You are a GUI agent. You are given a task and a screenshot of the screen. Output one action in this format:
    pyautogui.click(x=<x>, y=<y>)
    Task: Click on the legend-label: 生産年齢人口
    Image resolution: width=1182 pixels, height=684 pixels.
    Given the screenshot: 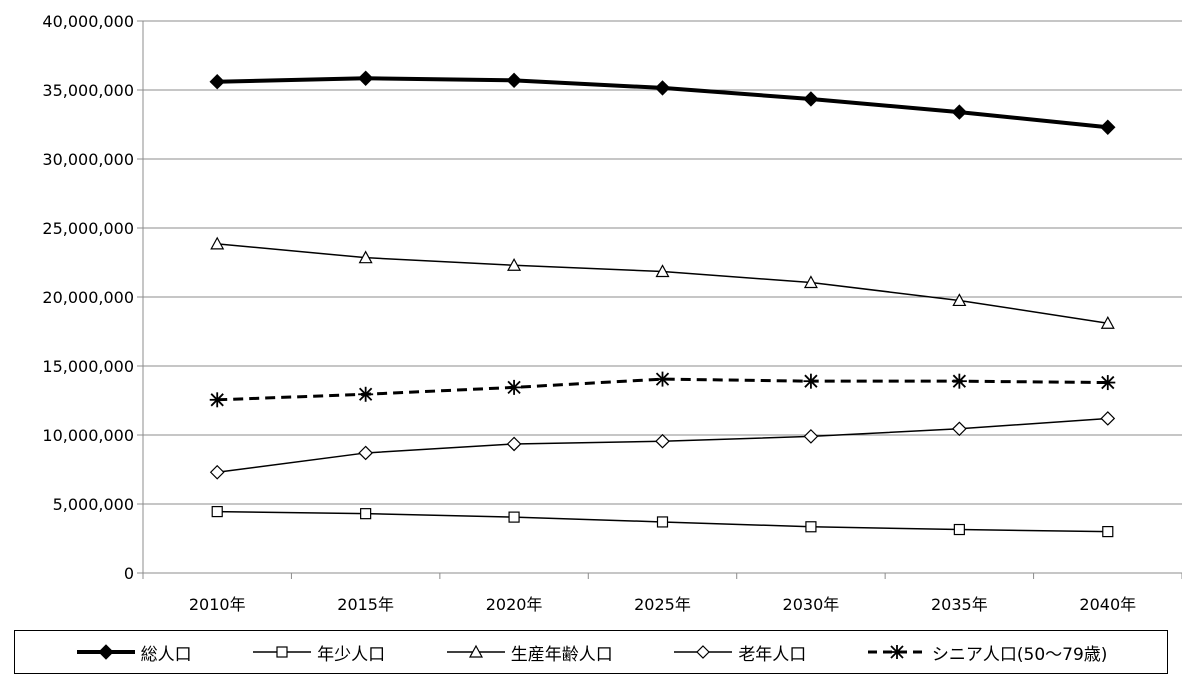 What is the action you would take?
    pyautogui.click(x=561, y=654)
    